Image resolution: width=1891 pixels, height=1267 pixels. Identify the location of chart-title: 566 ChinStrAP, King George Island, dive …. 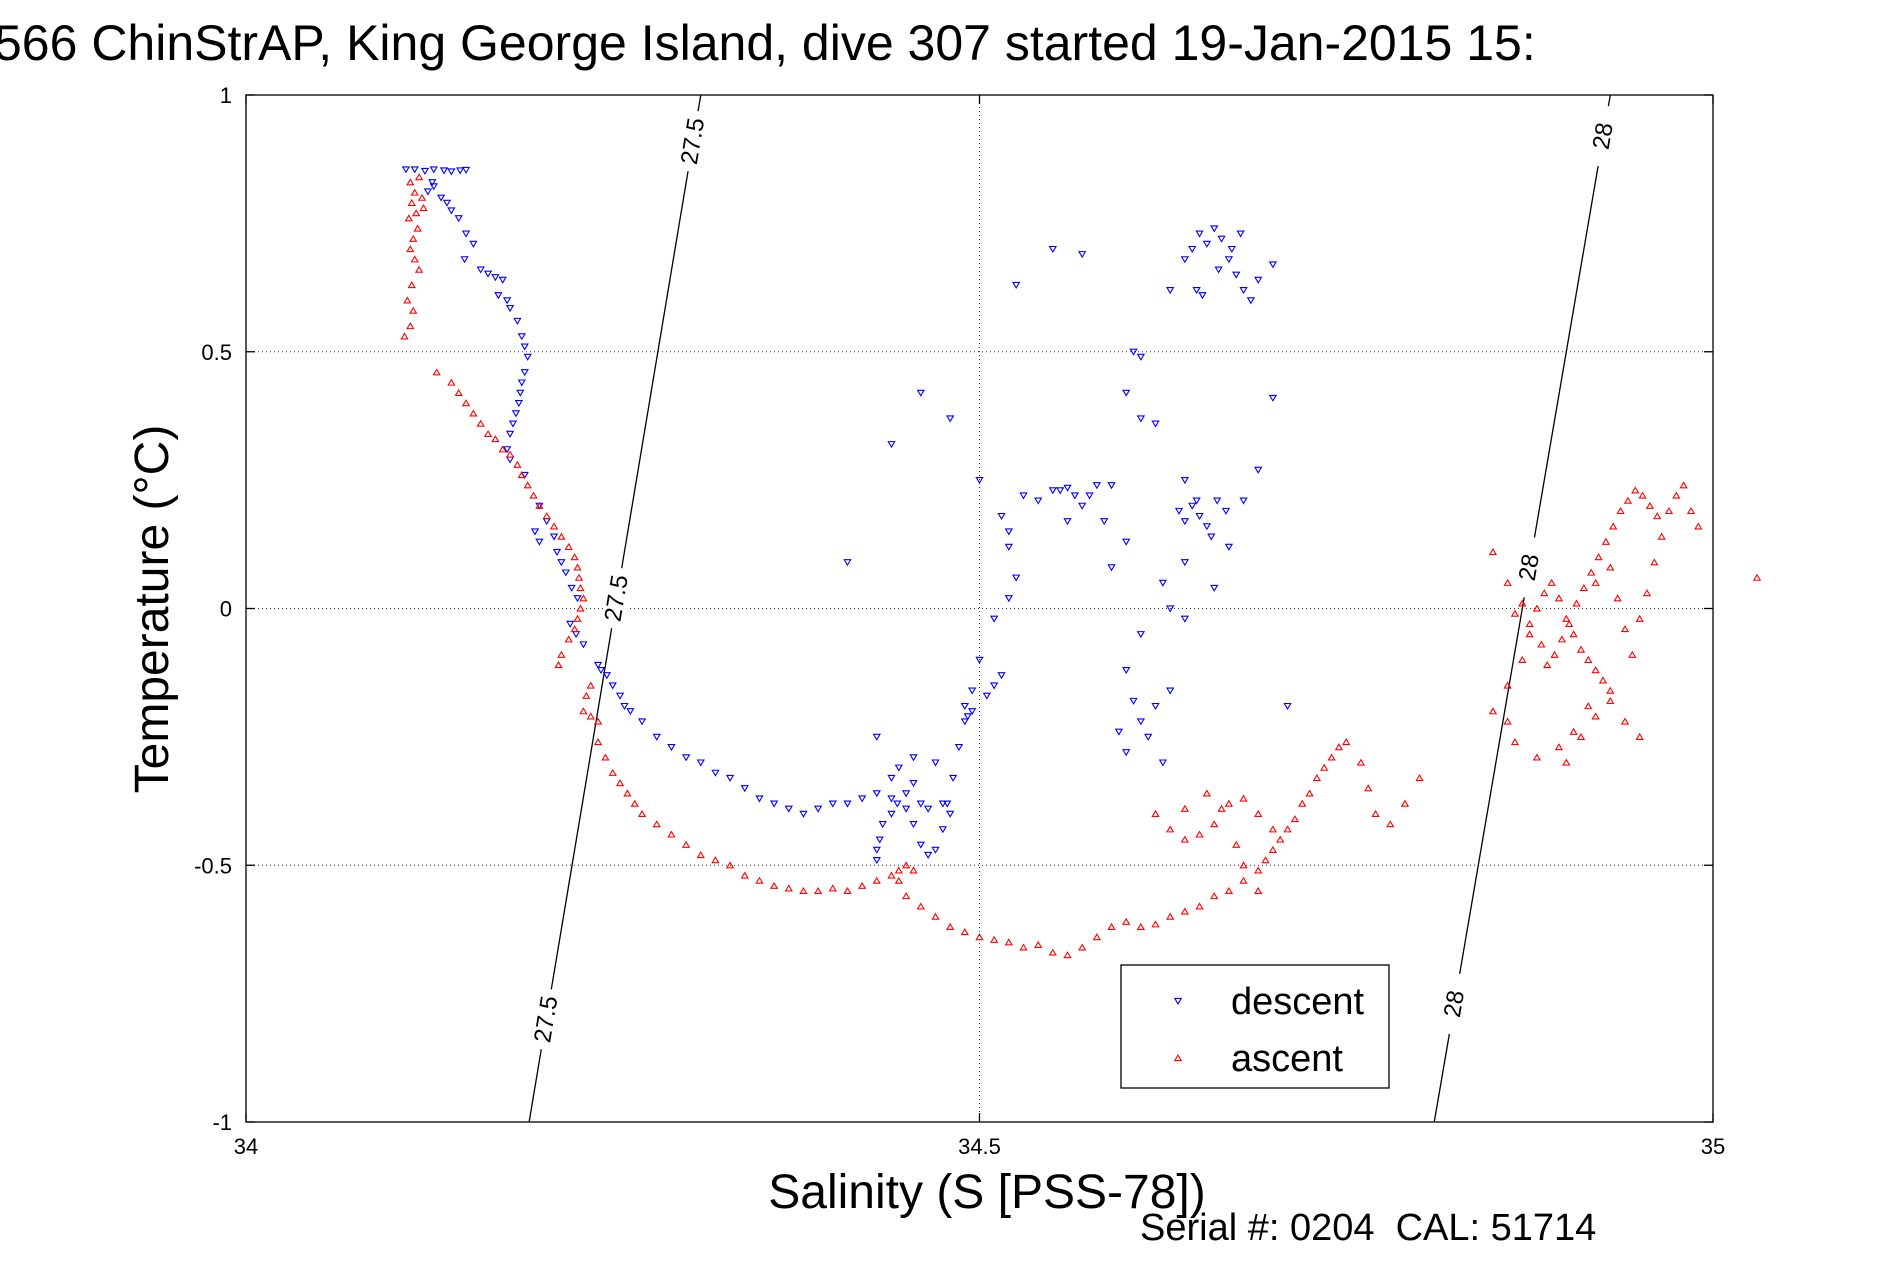
(768, 43).